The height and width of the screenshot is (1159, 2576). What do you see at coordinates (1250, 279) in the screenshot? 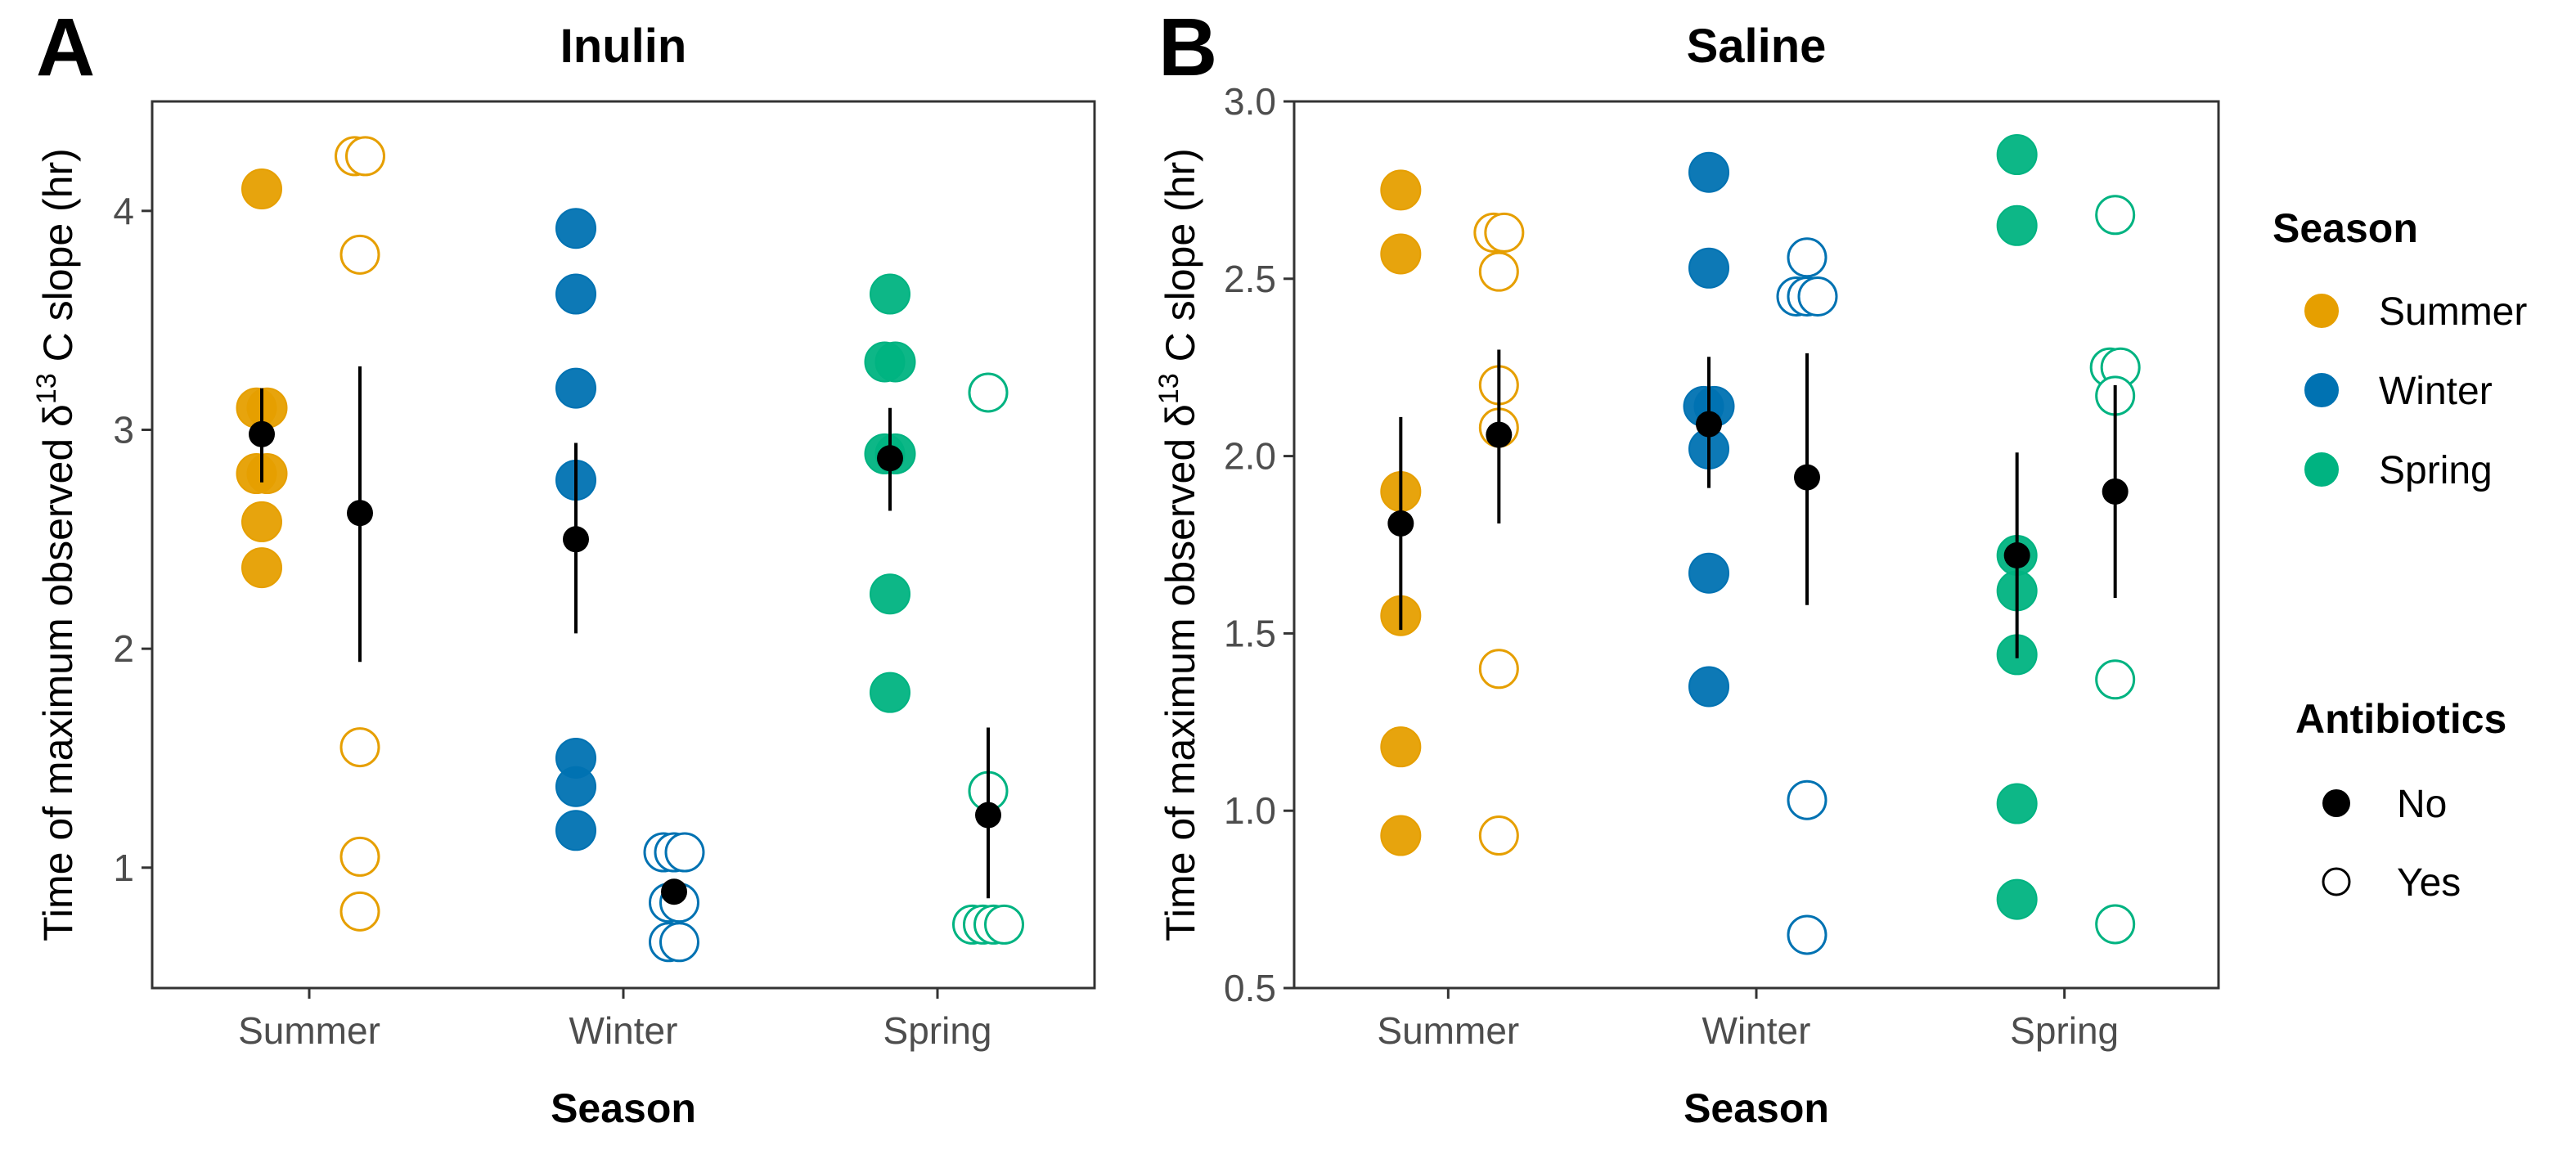
I see `y-tick-label: 2.5` at bounding box center [1250, 279].